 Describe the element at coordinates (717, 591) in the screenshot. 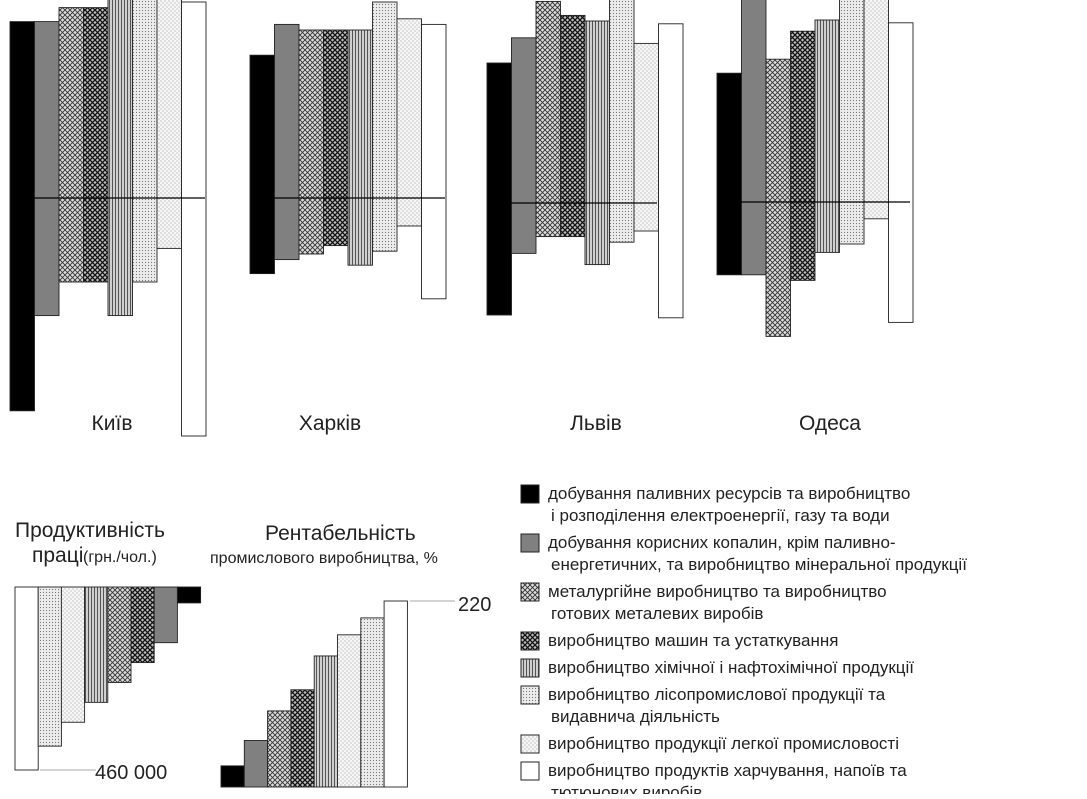

I see `legend-label: металургійне виробництво та виробництво` at that location.